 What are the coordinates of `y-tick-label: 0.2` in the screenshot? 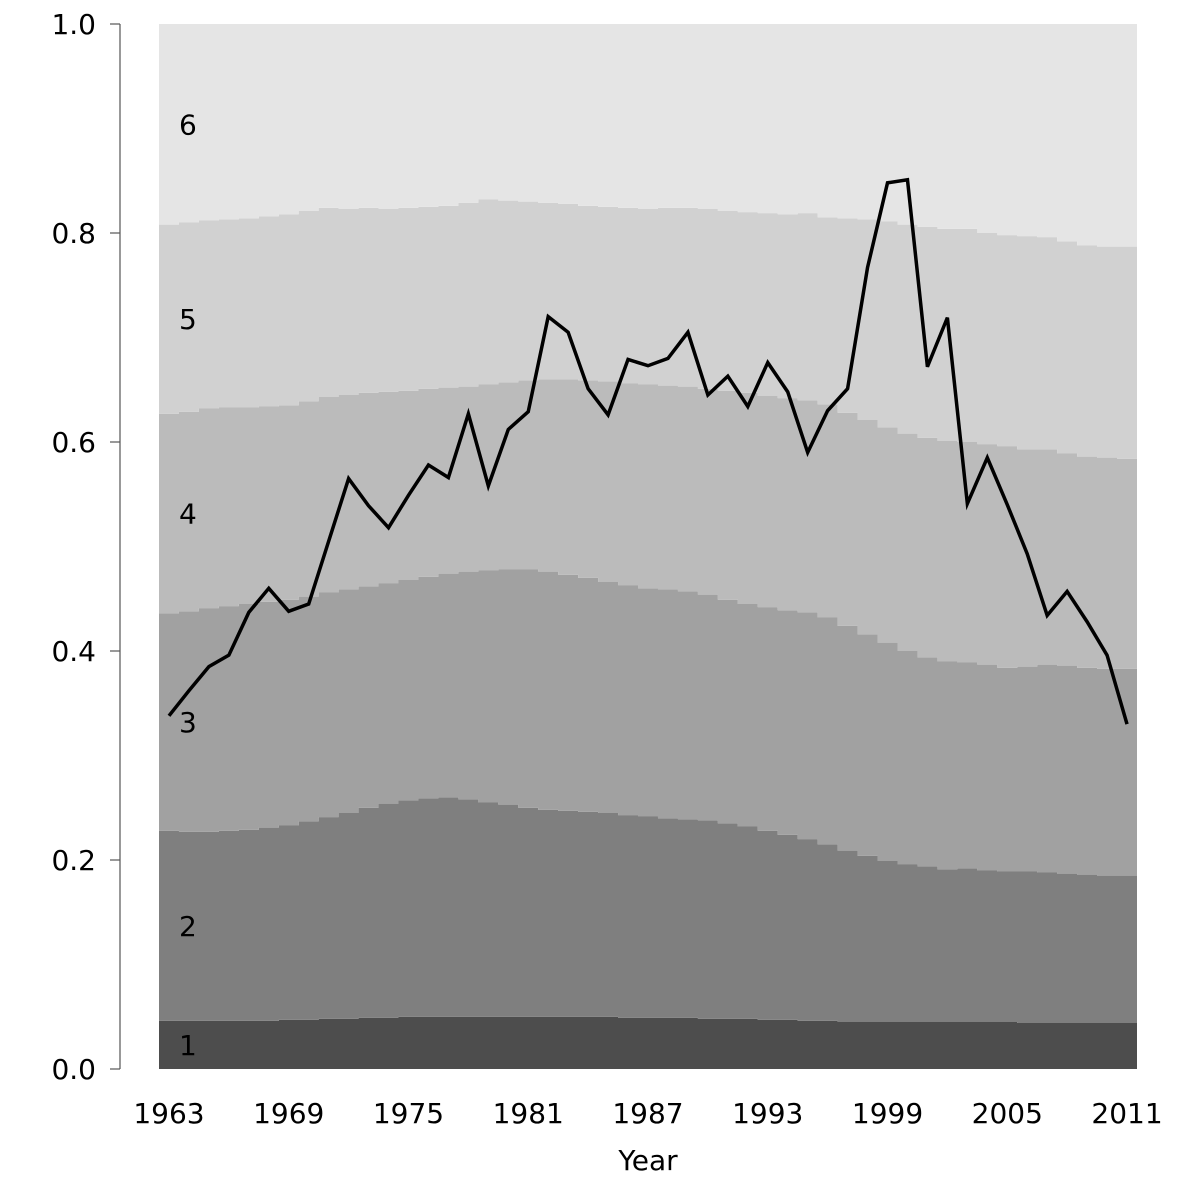 It's located at (73, 860).